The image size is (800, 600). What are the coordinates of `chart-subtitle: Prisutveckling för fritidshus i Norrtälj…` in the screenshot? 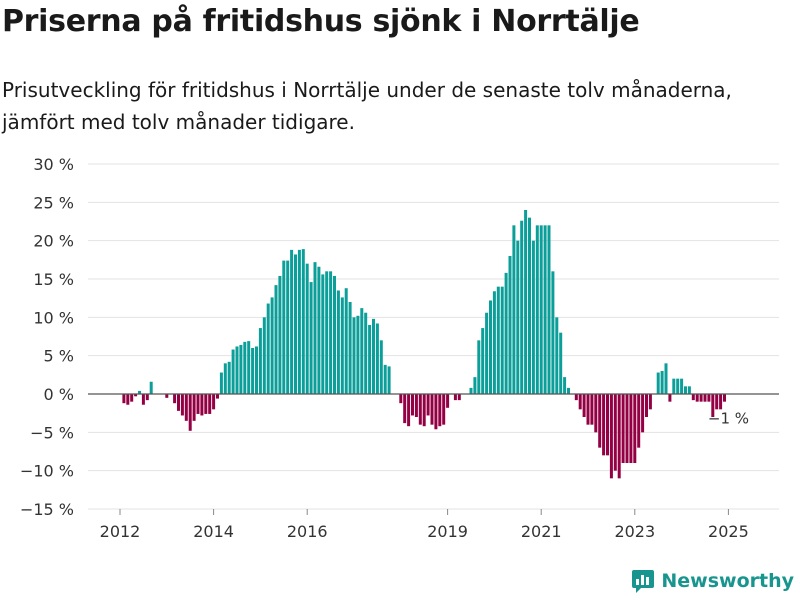 It's located at (367, 106).